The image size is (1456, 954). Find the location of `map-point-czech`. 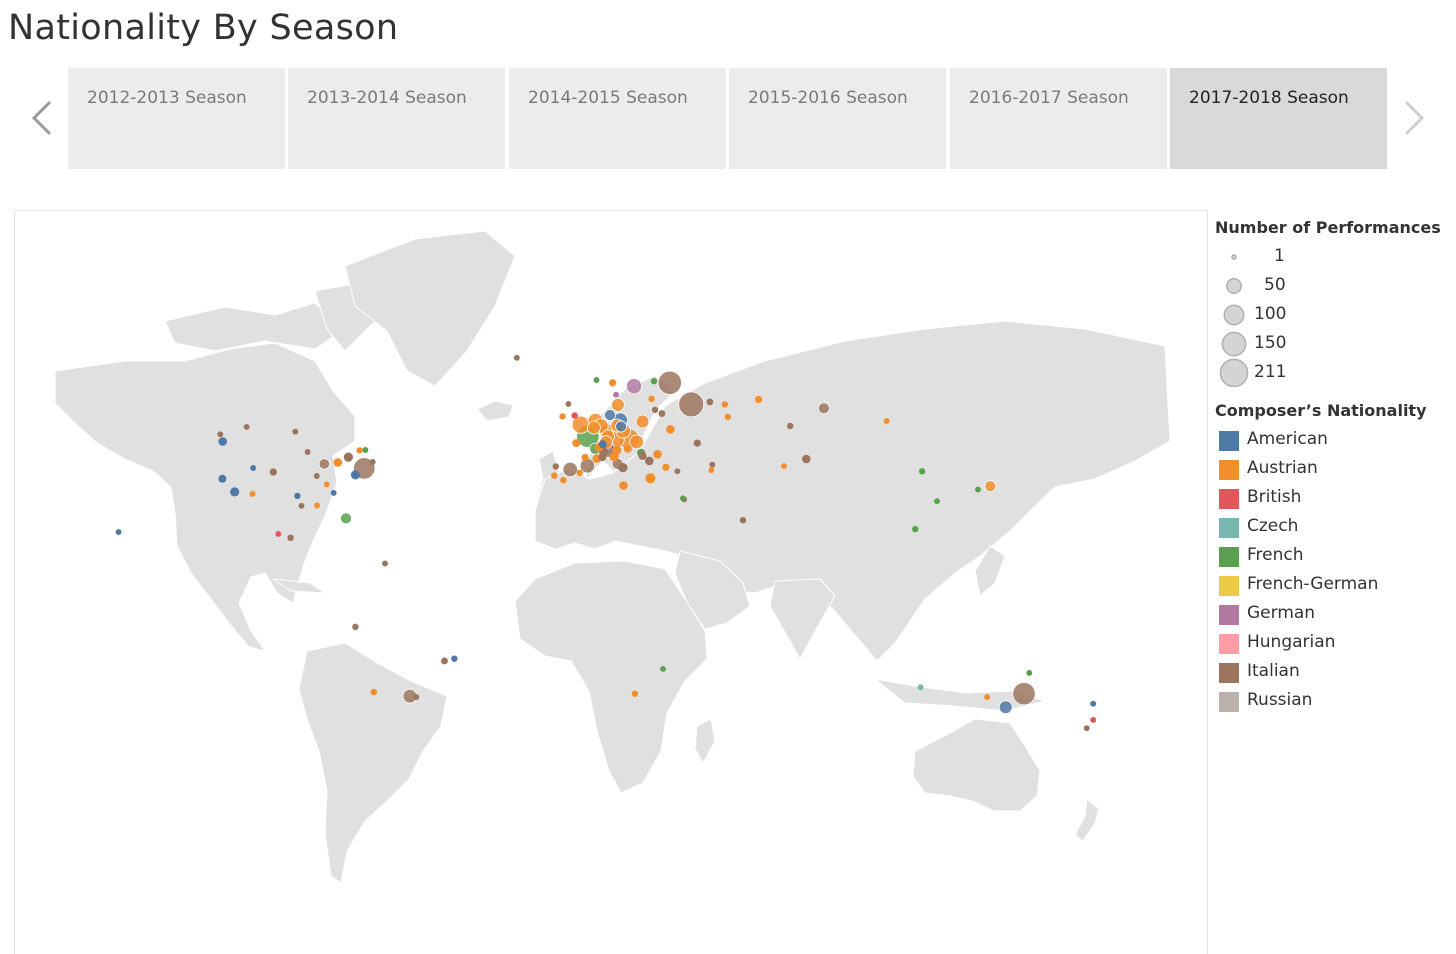

map-point-czech is located at coordinates (920, 687).